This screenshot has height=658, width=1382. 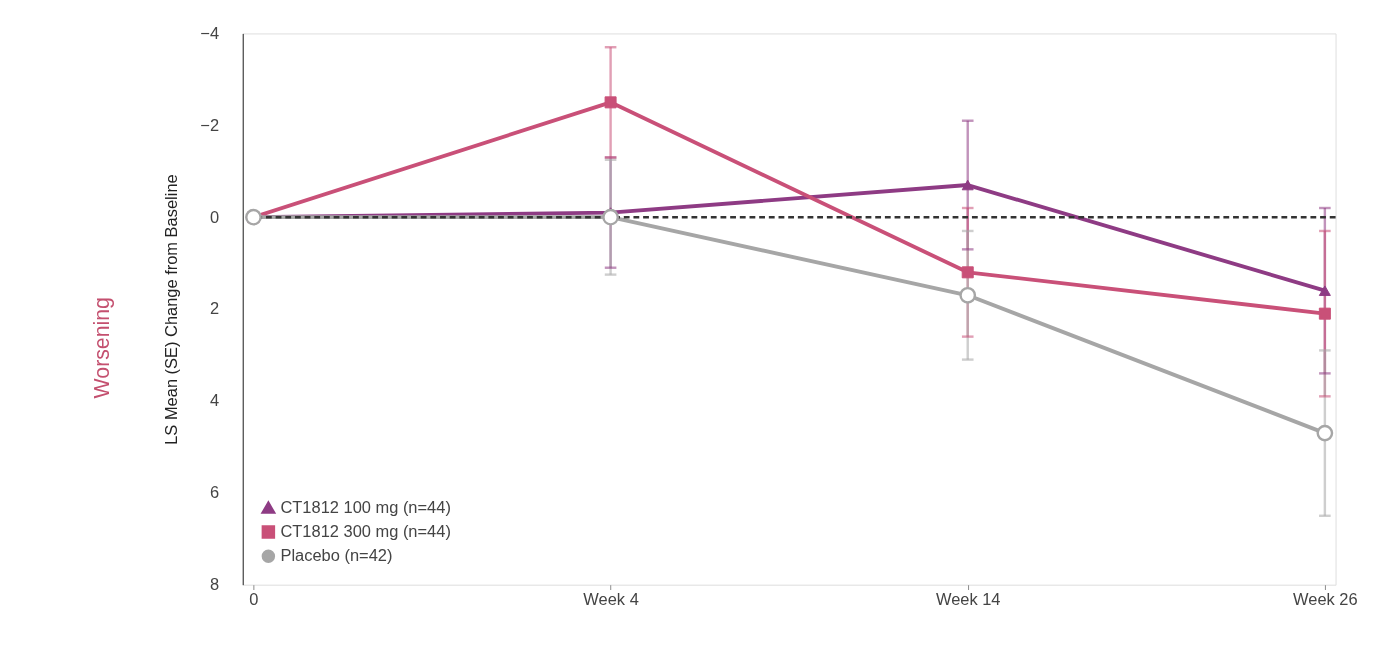 What do you see at coordinates (102, 348) in the screenshot?
I see `text: Worsening` at bounding box center [102, 348].